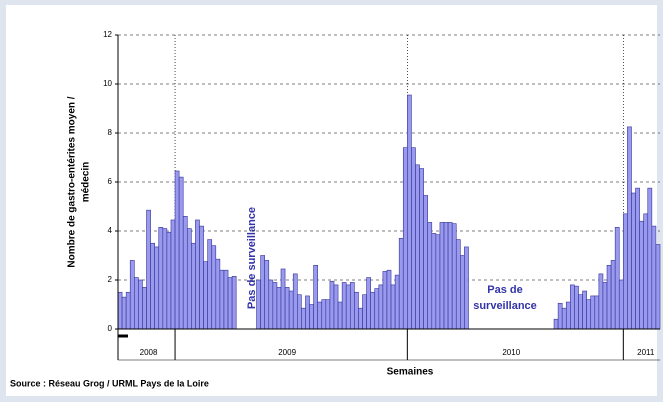  What do you see at coordinates (149, 352) in the screenshot?
I see `x-tick-label: 2008` at bounding box center [149, 352].